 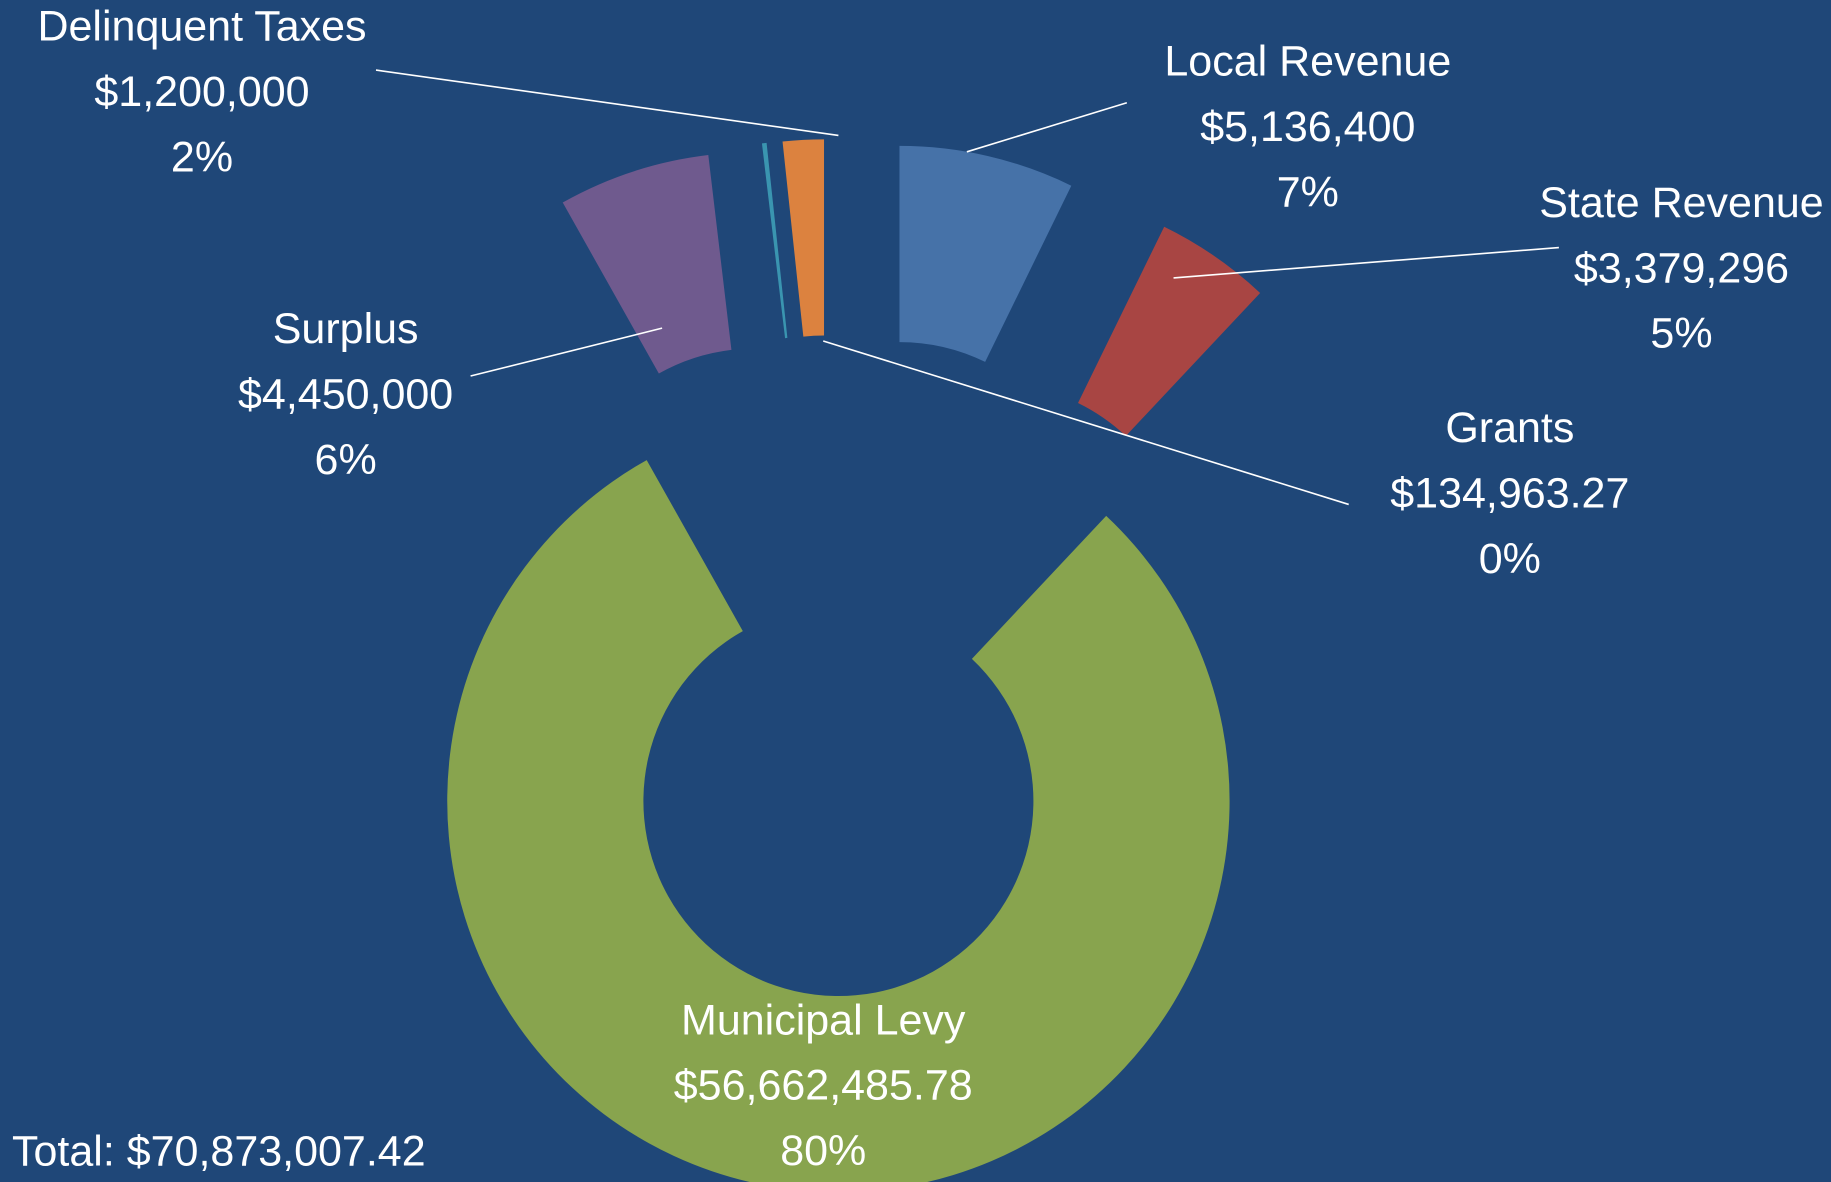 What do you see at coordinates (823, 1151) in the screenshot?
I see `slice-label-percent: 80%` at bounding box center [823, 1151].